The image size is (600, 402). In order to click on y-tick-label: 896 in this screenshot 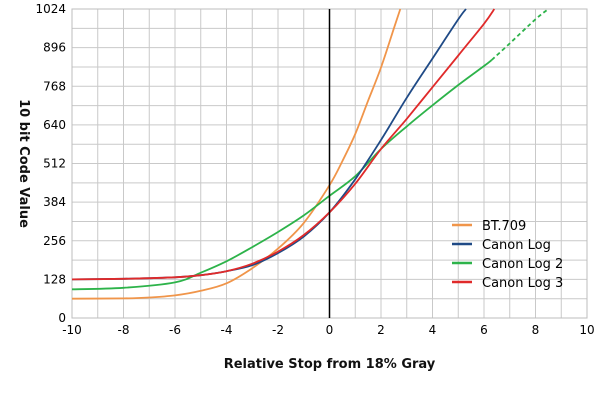, I will do `click(54, 48)`.